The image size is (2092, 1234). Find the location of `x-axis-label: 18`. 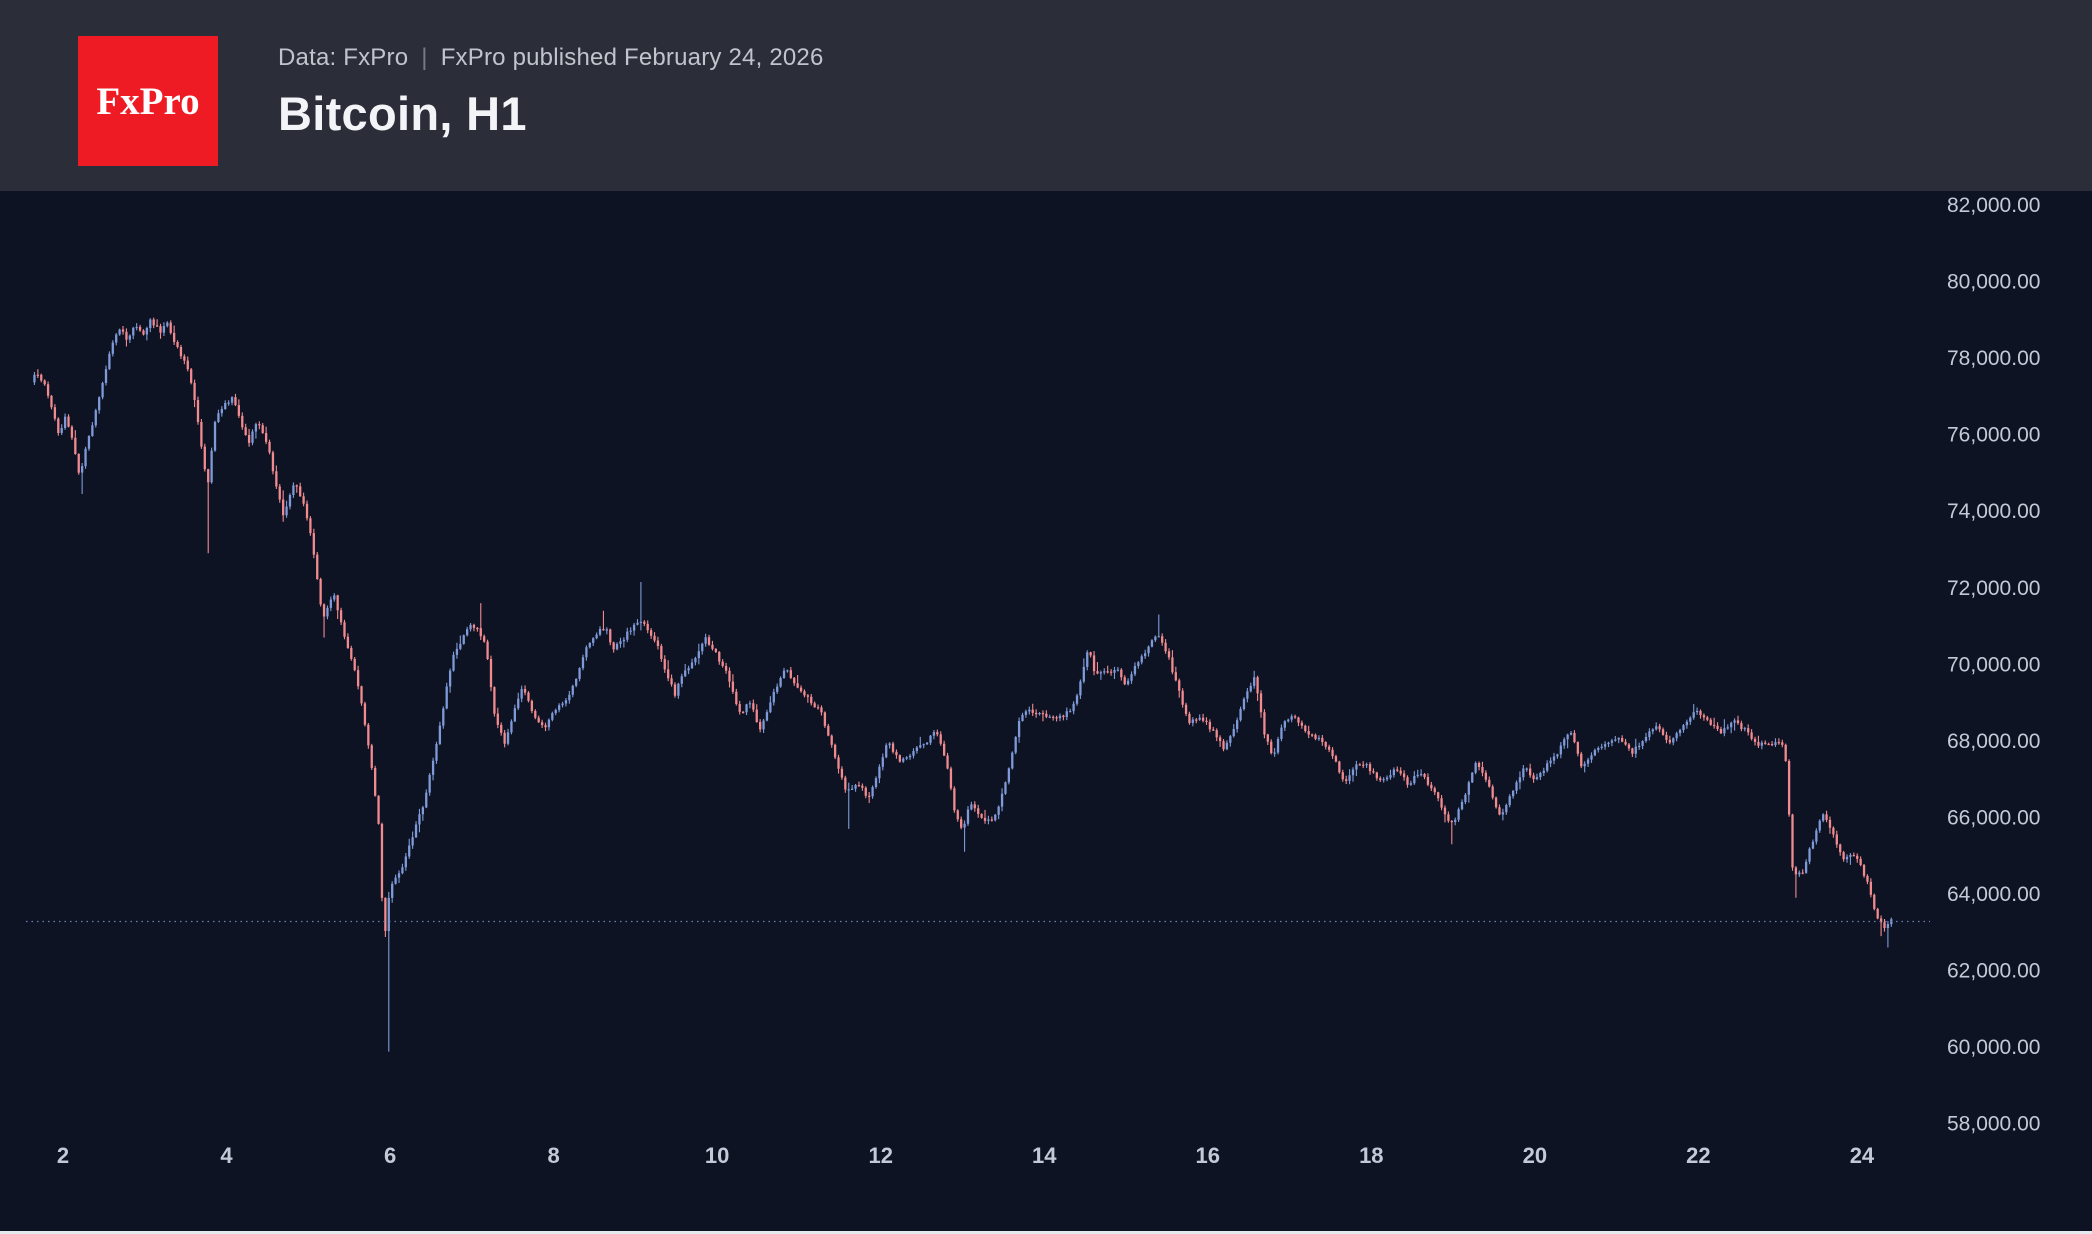

x-axis-label: 18 is located at coordinates (1371, 1155).